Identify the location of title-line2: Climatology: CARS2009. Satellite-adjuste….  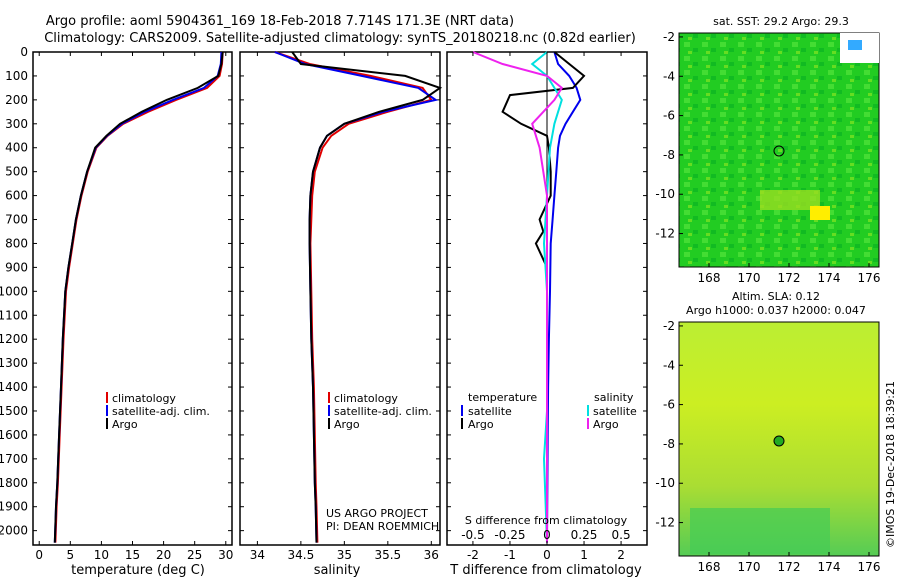
(340, 38).